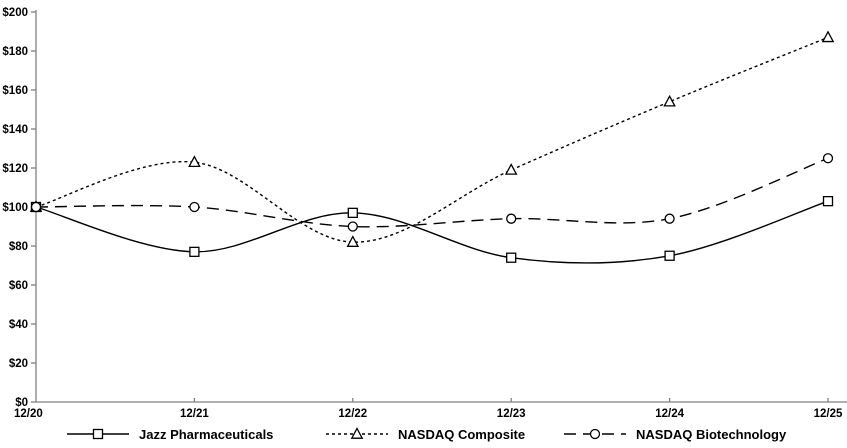 This screenshot has width=847, height=448. I want to click on legend-item-nasdaq-composite: NASDAQ Composite, so click(425, 434).